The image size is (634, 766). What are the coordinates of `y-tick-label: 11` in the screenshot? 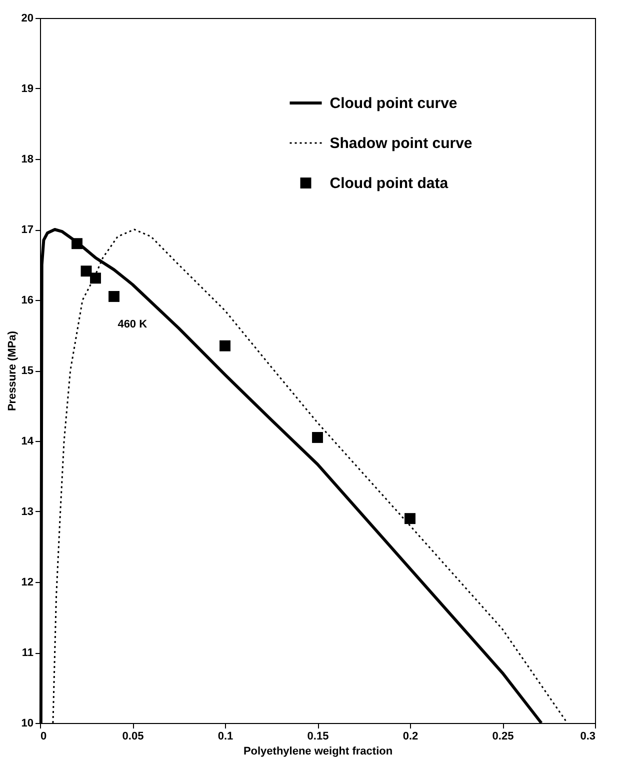 It's located at (28, 653).